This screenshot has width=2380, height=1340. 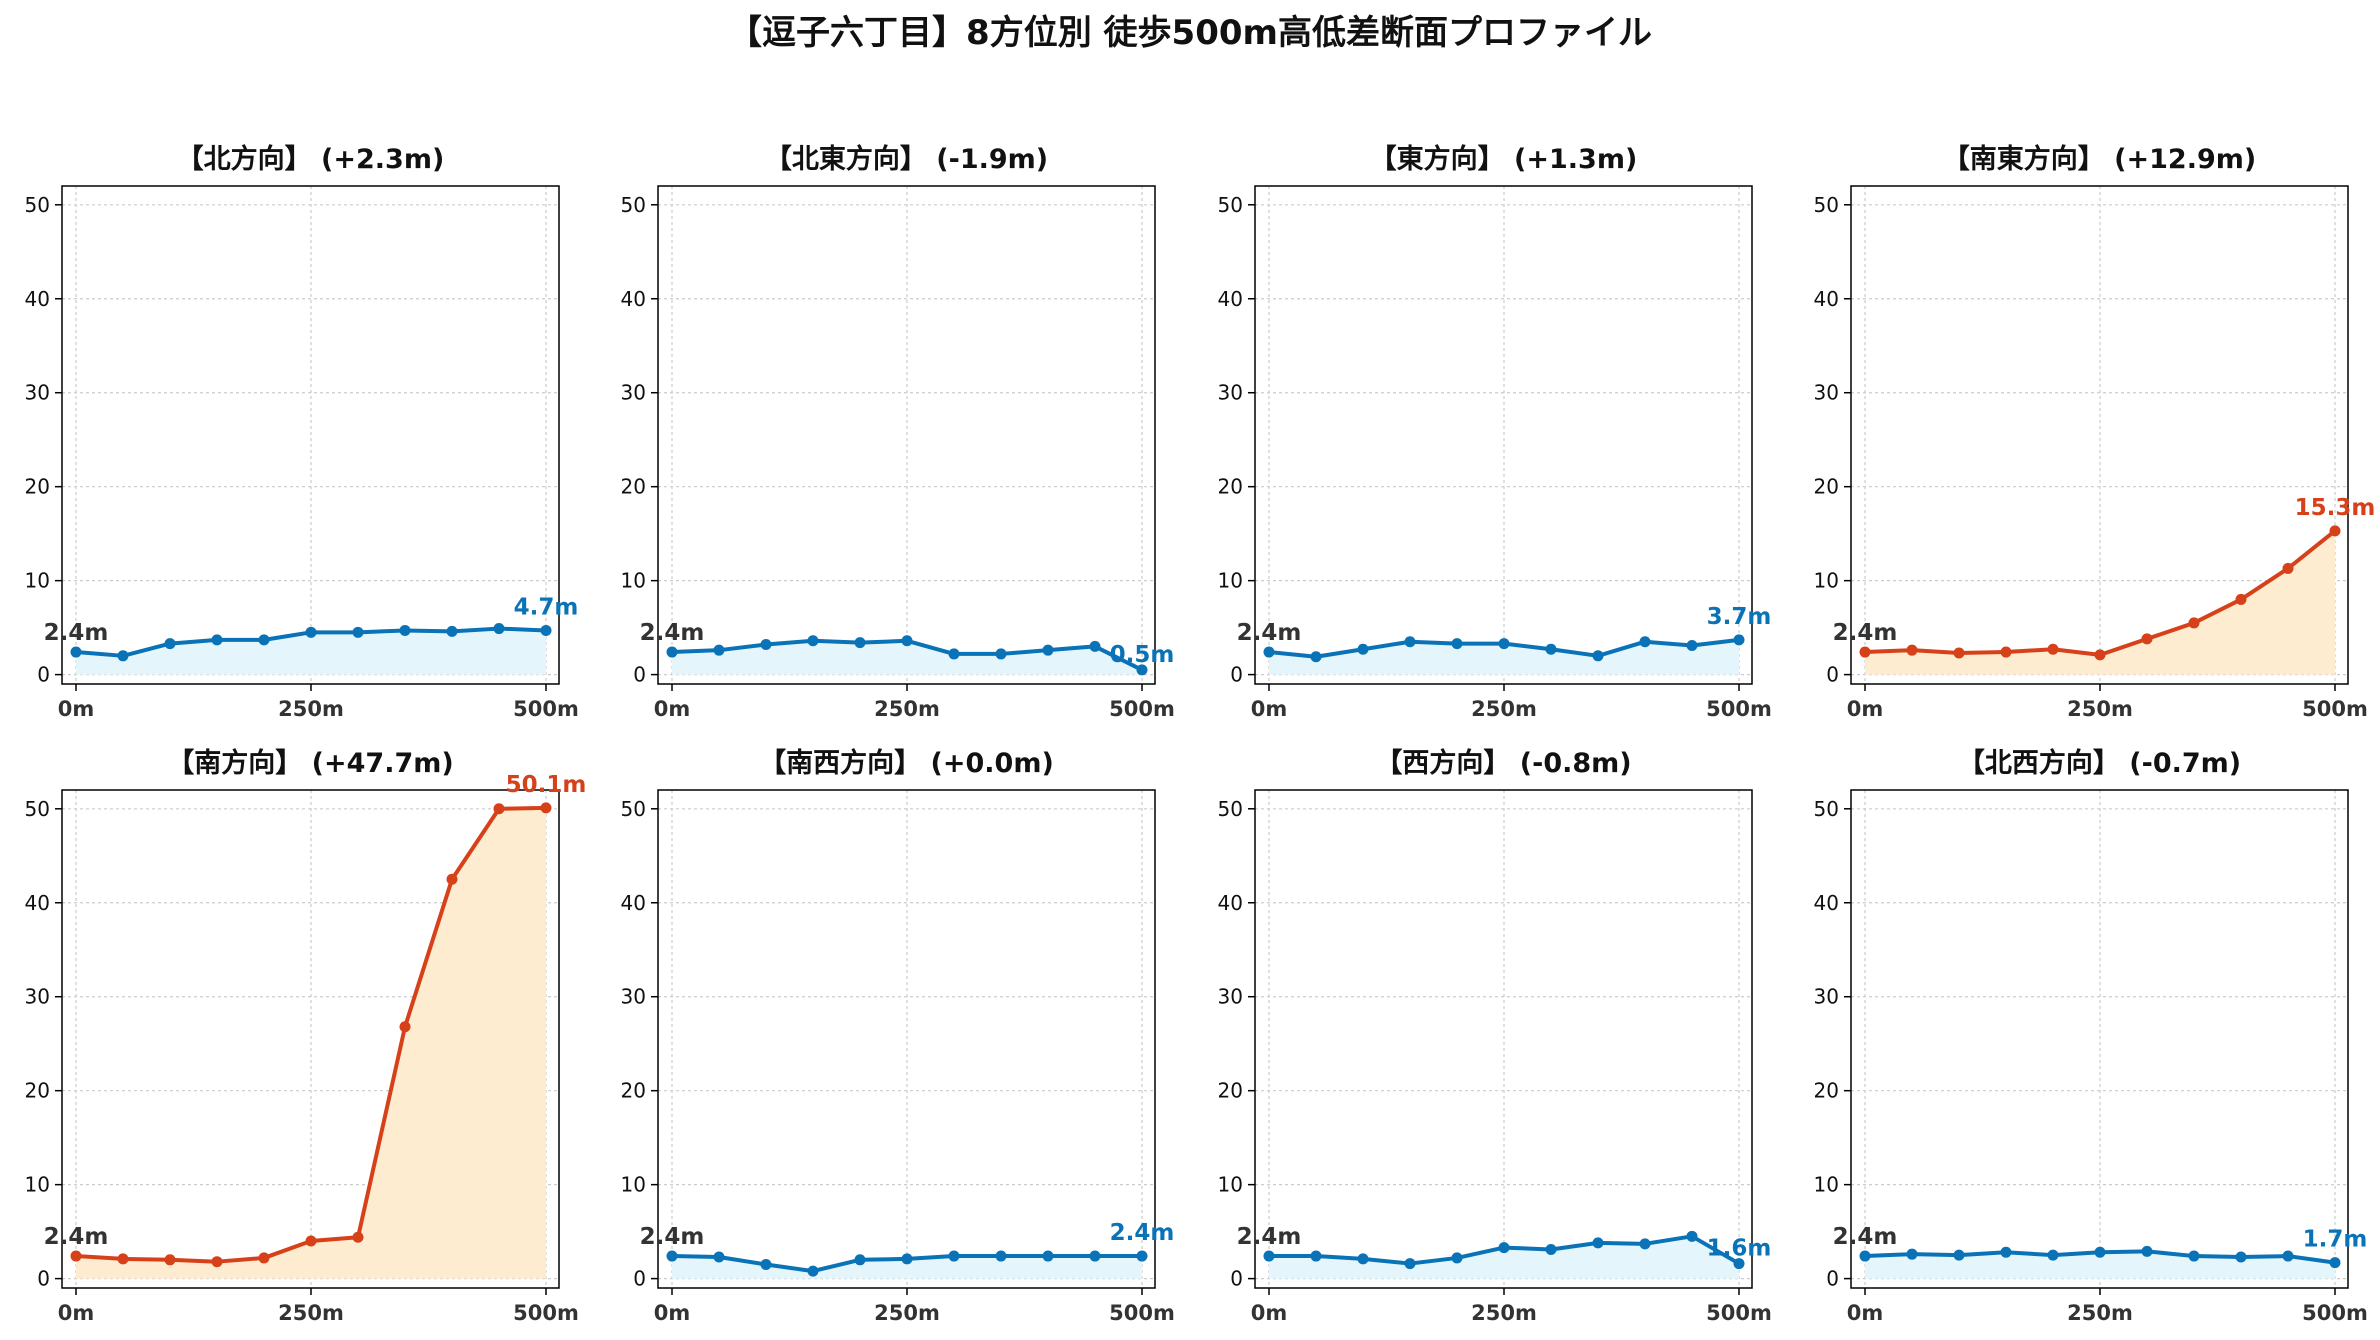 I want to click on end-elevation-label: 0.5m, so click(x=1142, y=655).